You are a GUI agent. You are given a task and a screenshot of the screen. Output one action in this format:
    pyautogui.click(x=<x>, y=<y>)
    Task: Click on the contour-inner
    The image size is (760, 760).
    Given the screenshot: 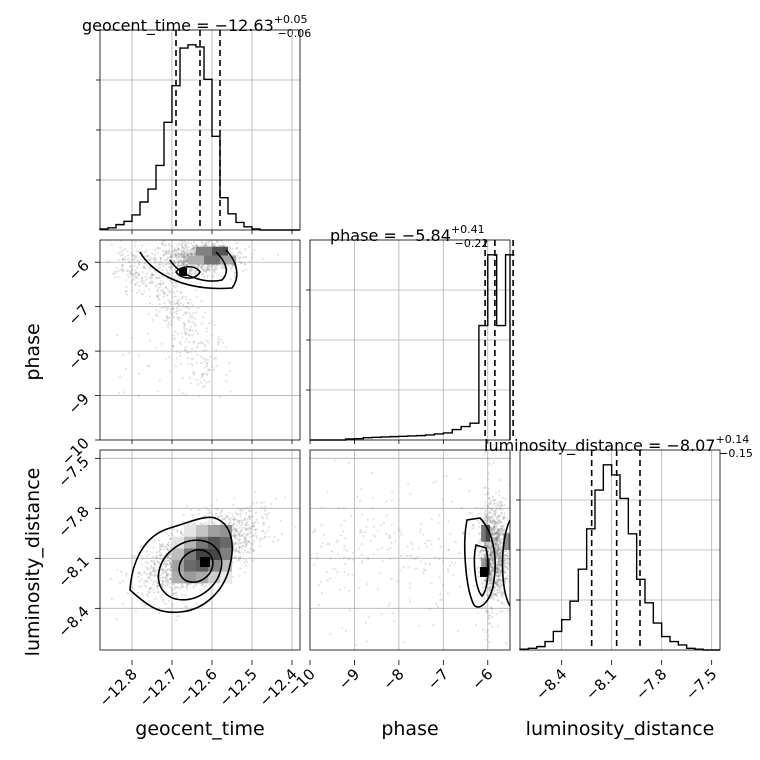 What is the action you would take?
    pyautogui.click(x=187, y=272)
    